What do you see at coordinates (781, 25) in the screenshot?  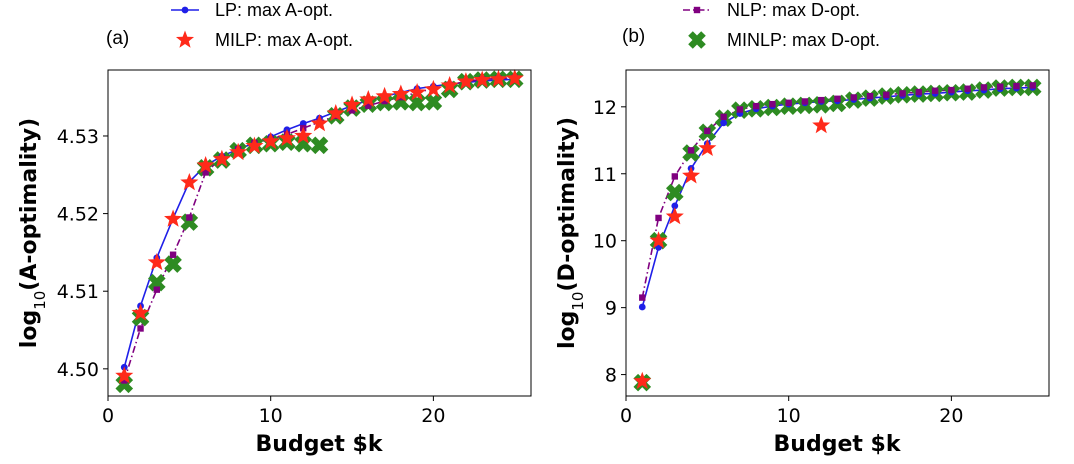 I see `legend-b: NLP: max D-opt. MINLP: max D-opt.` at bounding box center [781, 25].